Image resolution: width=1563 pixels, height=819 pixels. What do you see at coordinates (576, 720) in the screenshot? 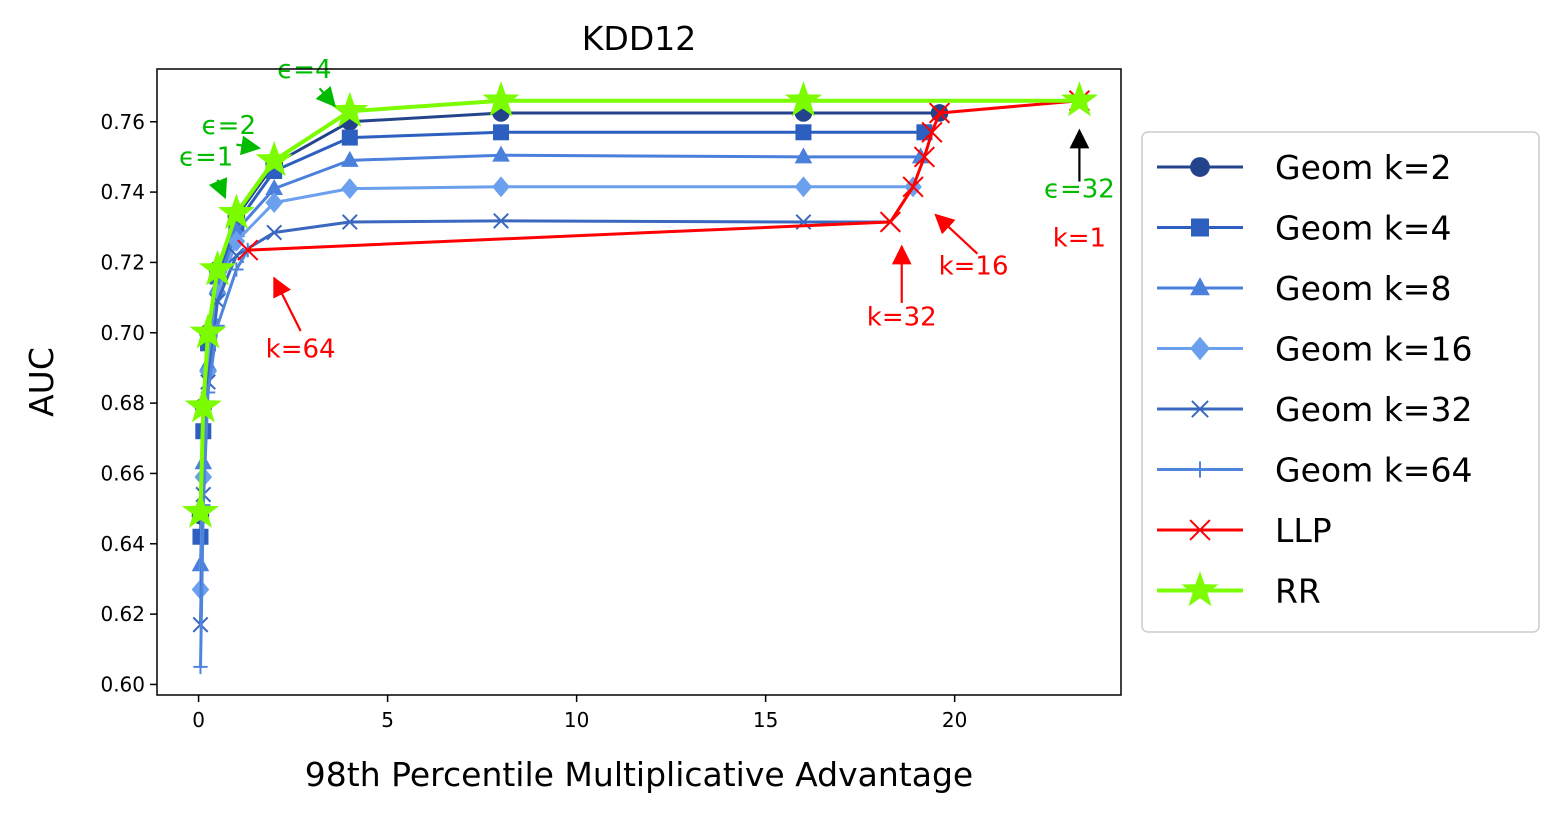
I see `x-tick-label: 10` at bounding box center [576, 720].